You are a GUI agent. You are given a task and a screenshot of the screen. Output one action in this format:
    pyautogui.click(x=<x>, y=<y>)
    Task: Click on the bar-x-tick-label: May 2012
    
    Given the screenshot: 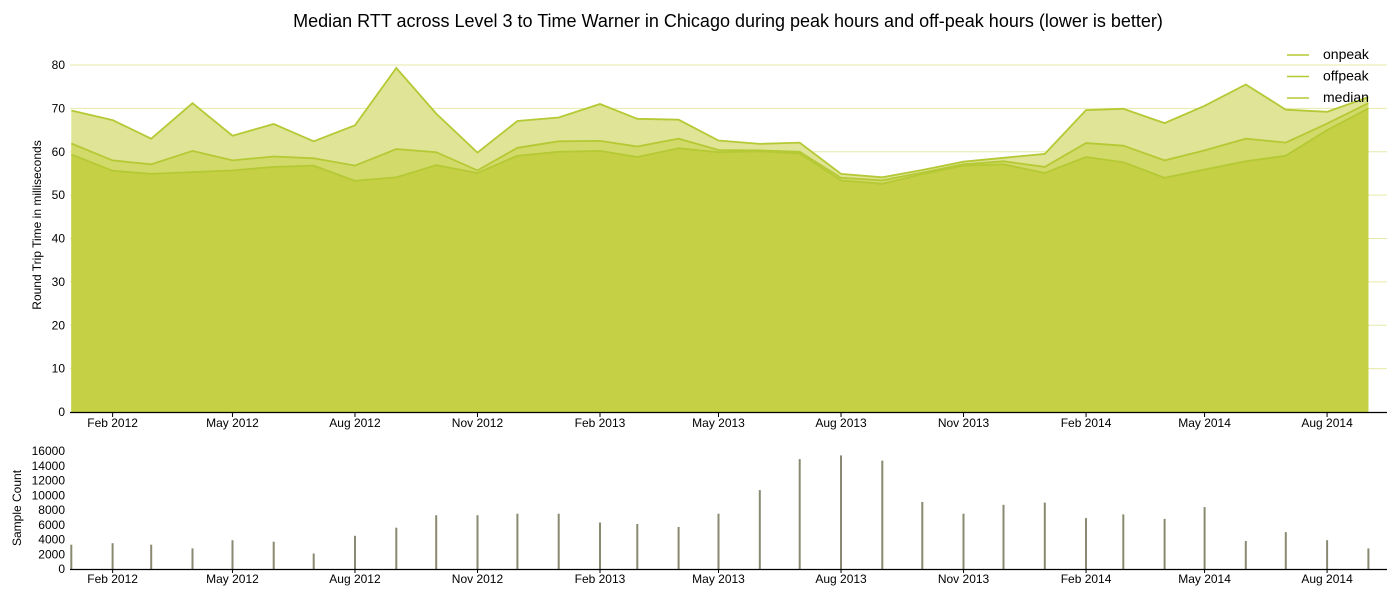 What is the action you would take?
    pyautogui.click(x=232, y=579)
    